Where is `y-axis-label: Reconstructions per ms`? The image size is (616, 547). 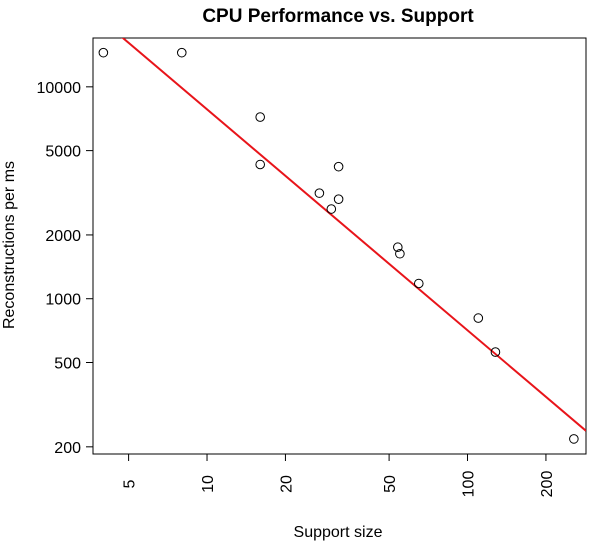
y-axis-label: Reconstructions per ms is located at coordinates (9, 245).